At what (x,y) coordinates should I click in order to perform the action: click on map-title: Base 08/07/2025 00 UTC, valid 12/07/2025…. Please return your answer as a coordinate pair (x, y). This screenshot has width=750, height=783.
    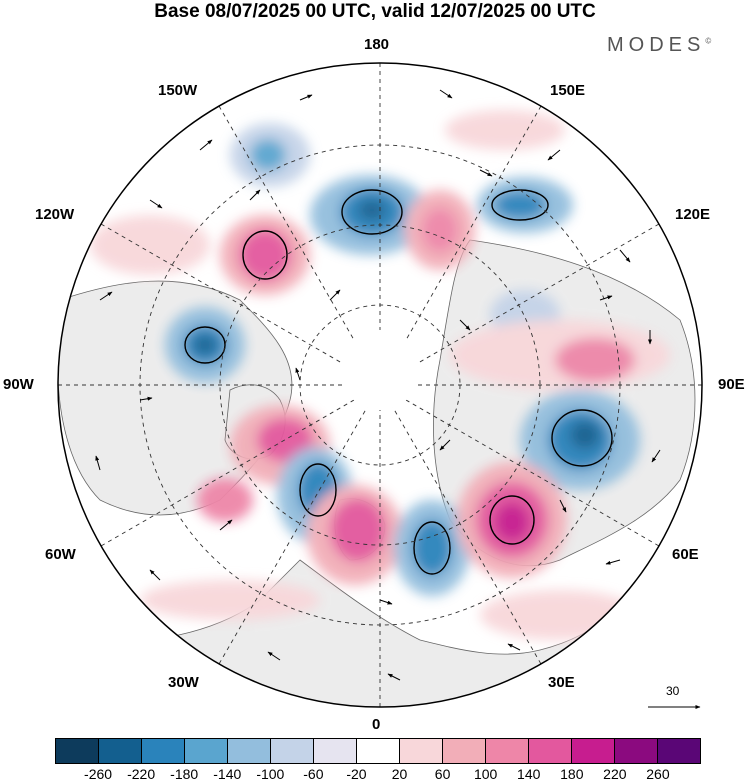
    Looking at the image, I should click on (375, 11).